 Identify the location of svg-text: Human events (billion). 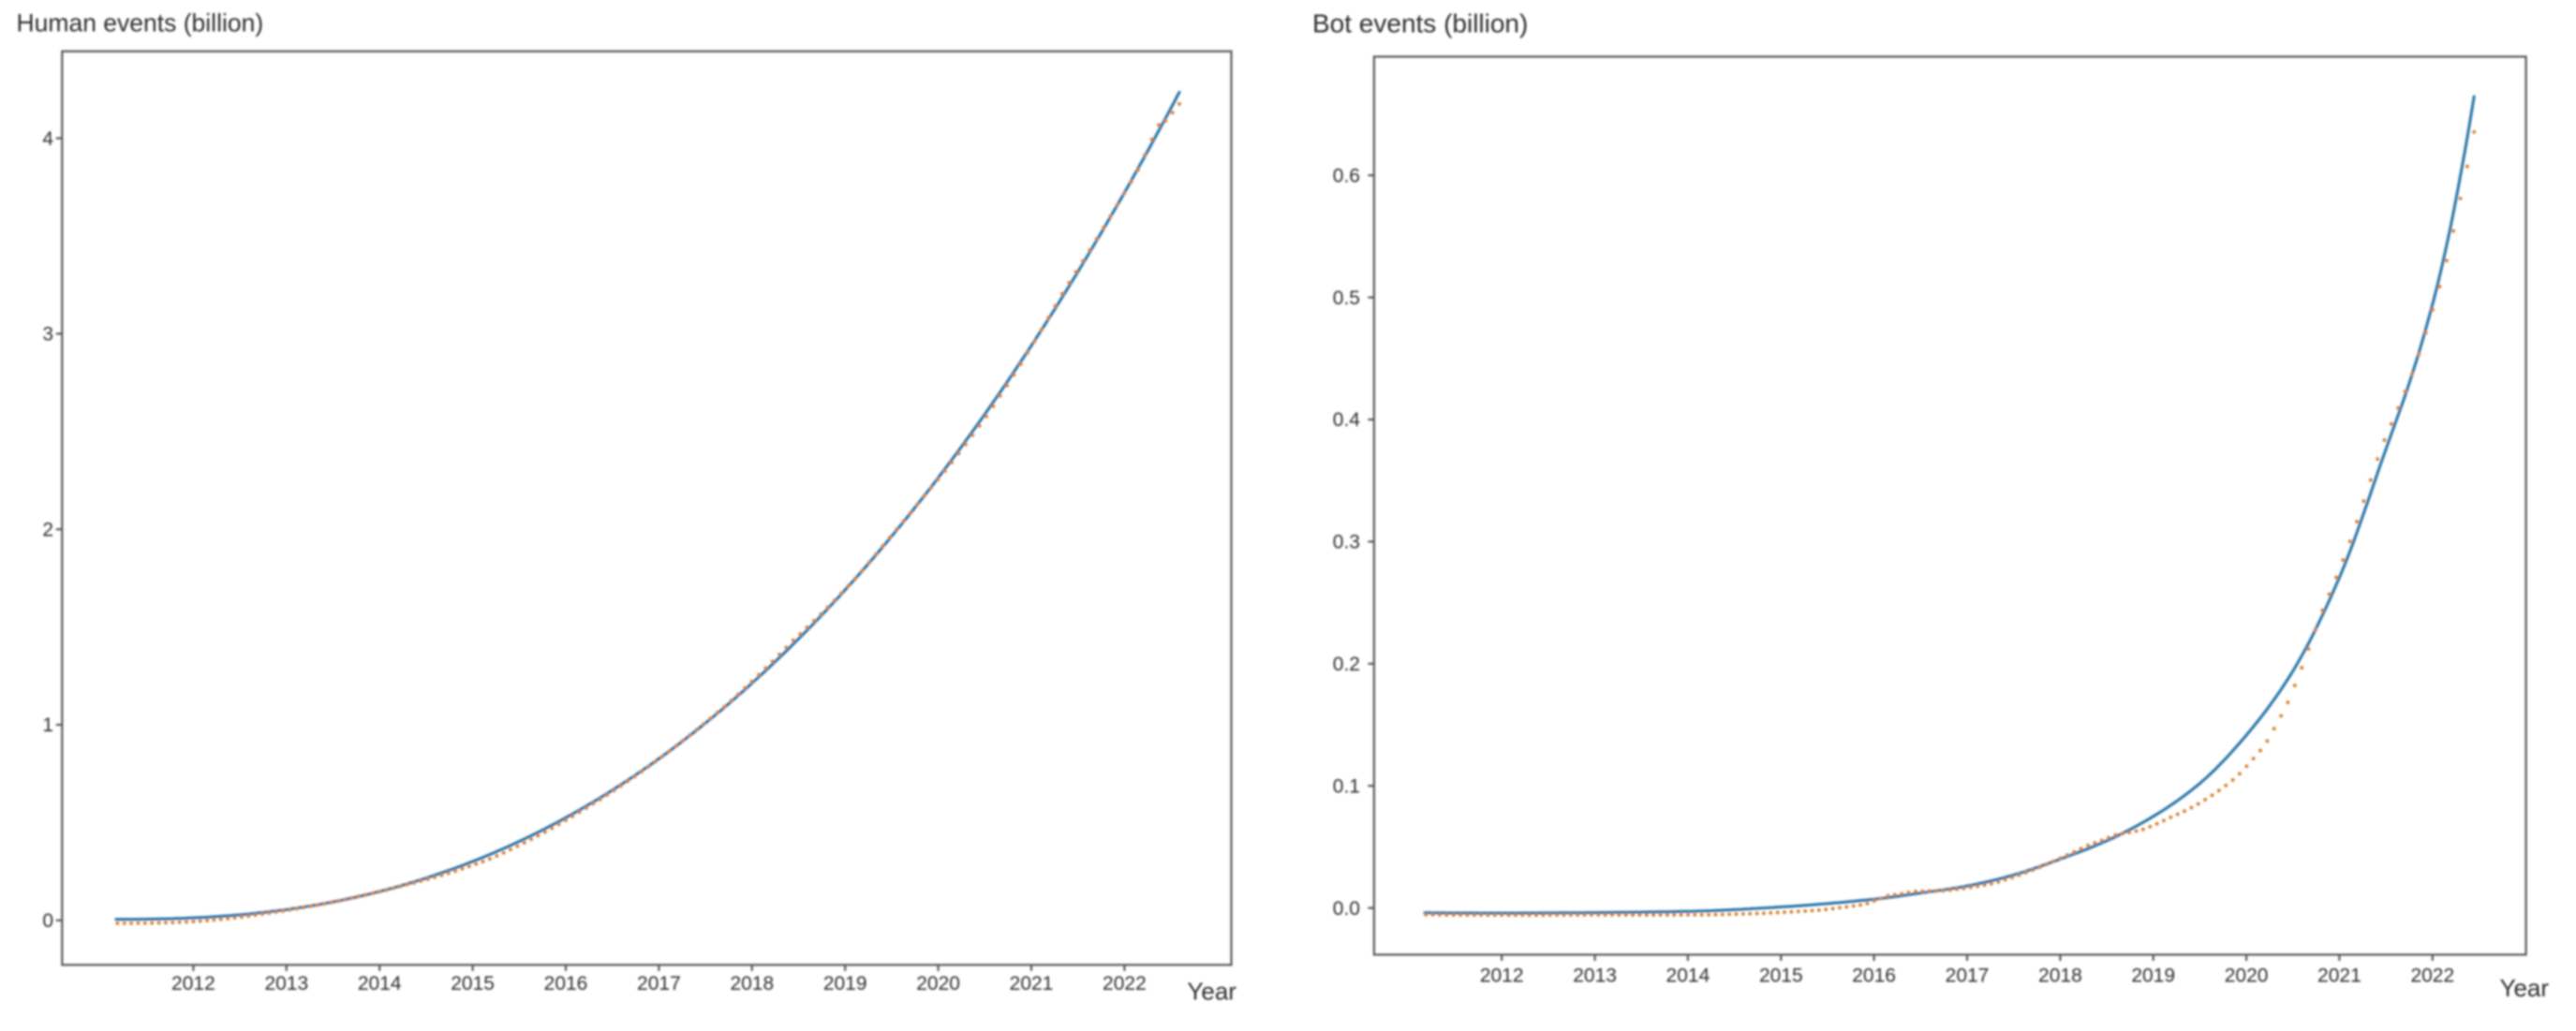
(140, 23).